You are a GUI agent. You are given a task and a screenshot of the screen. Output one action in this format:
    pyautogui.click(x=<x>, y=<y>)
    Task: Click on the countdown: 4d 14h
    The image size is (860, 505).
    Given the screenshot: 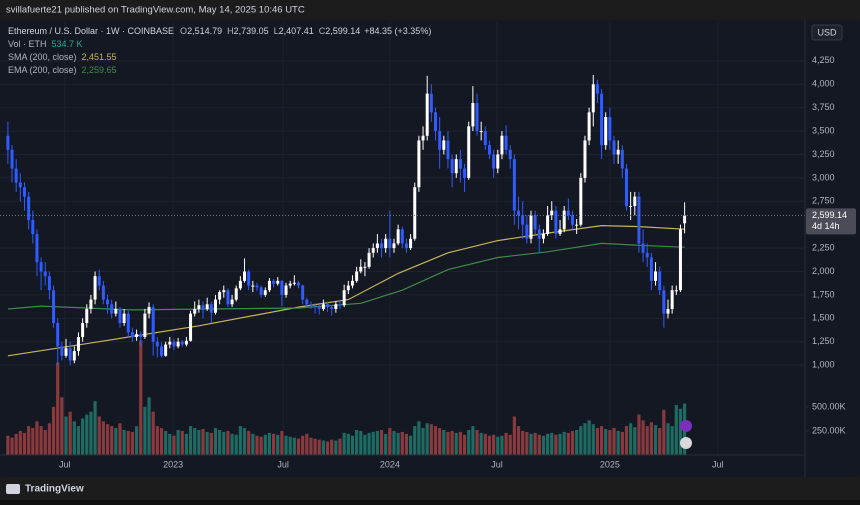 What is the action you would take?
    pyautogui.click(x=826, y=226)
    